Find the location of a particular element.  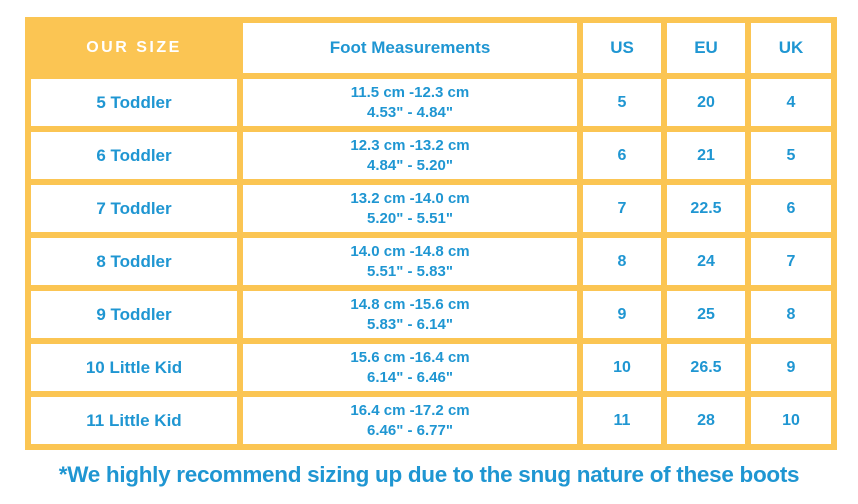

table-cell-uk: 10 is located at coordinates (791, 420).